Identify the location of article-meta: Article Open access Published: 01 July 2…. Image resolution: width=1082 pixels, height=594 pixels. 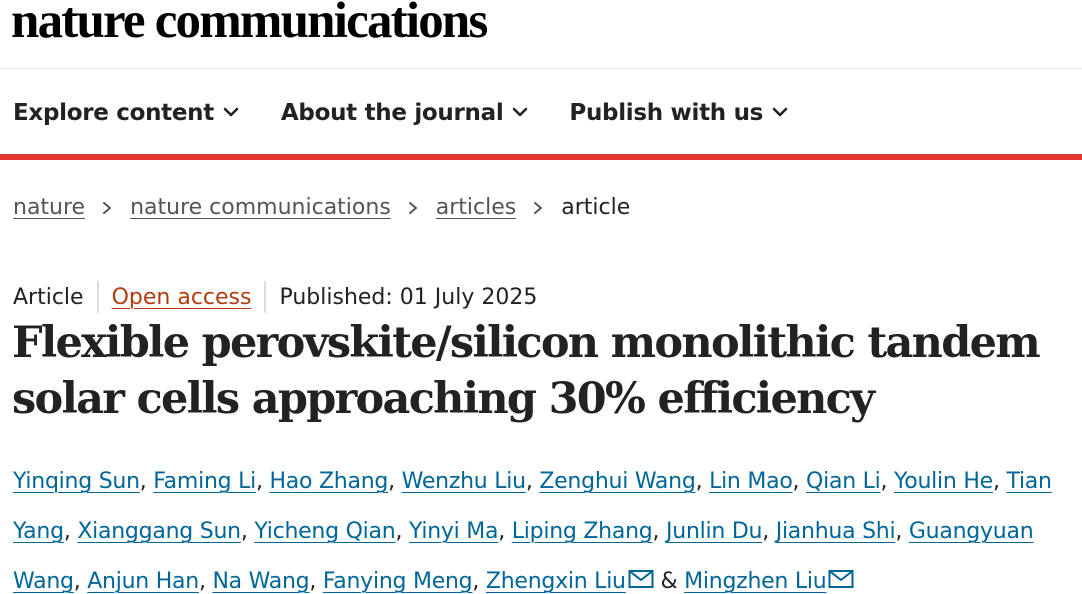
(275, 297).